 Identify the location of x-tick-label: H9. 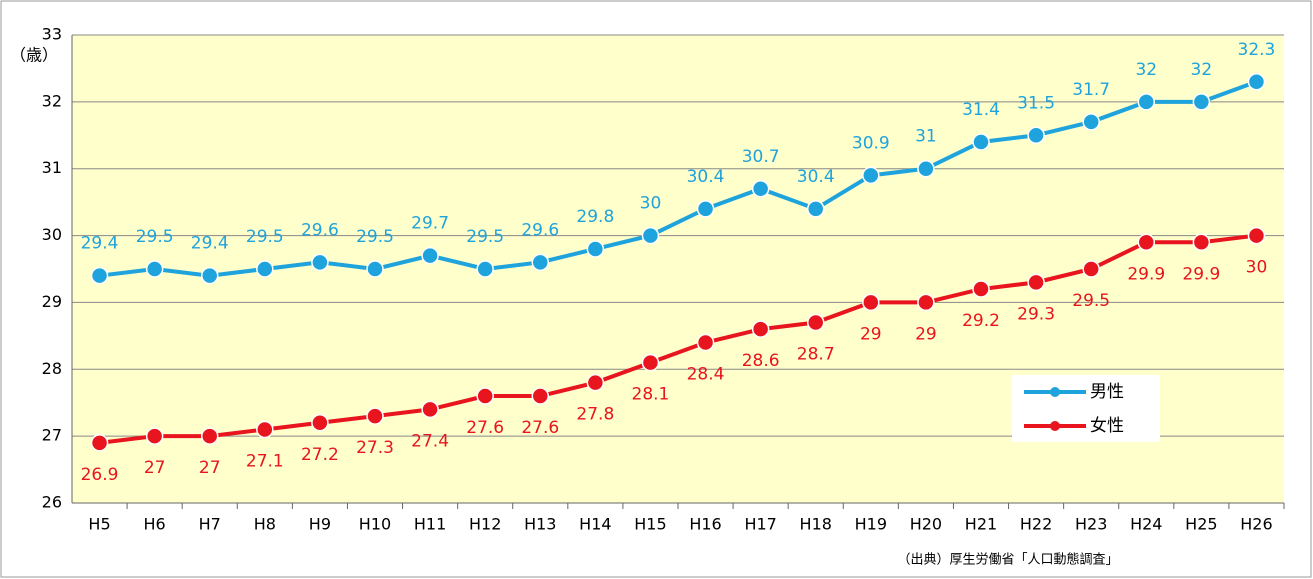
(320, 524).